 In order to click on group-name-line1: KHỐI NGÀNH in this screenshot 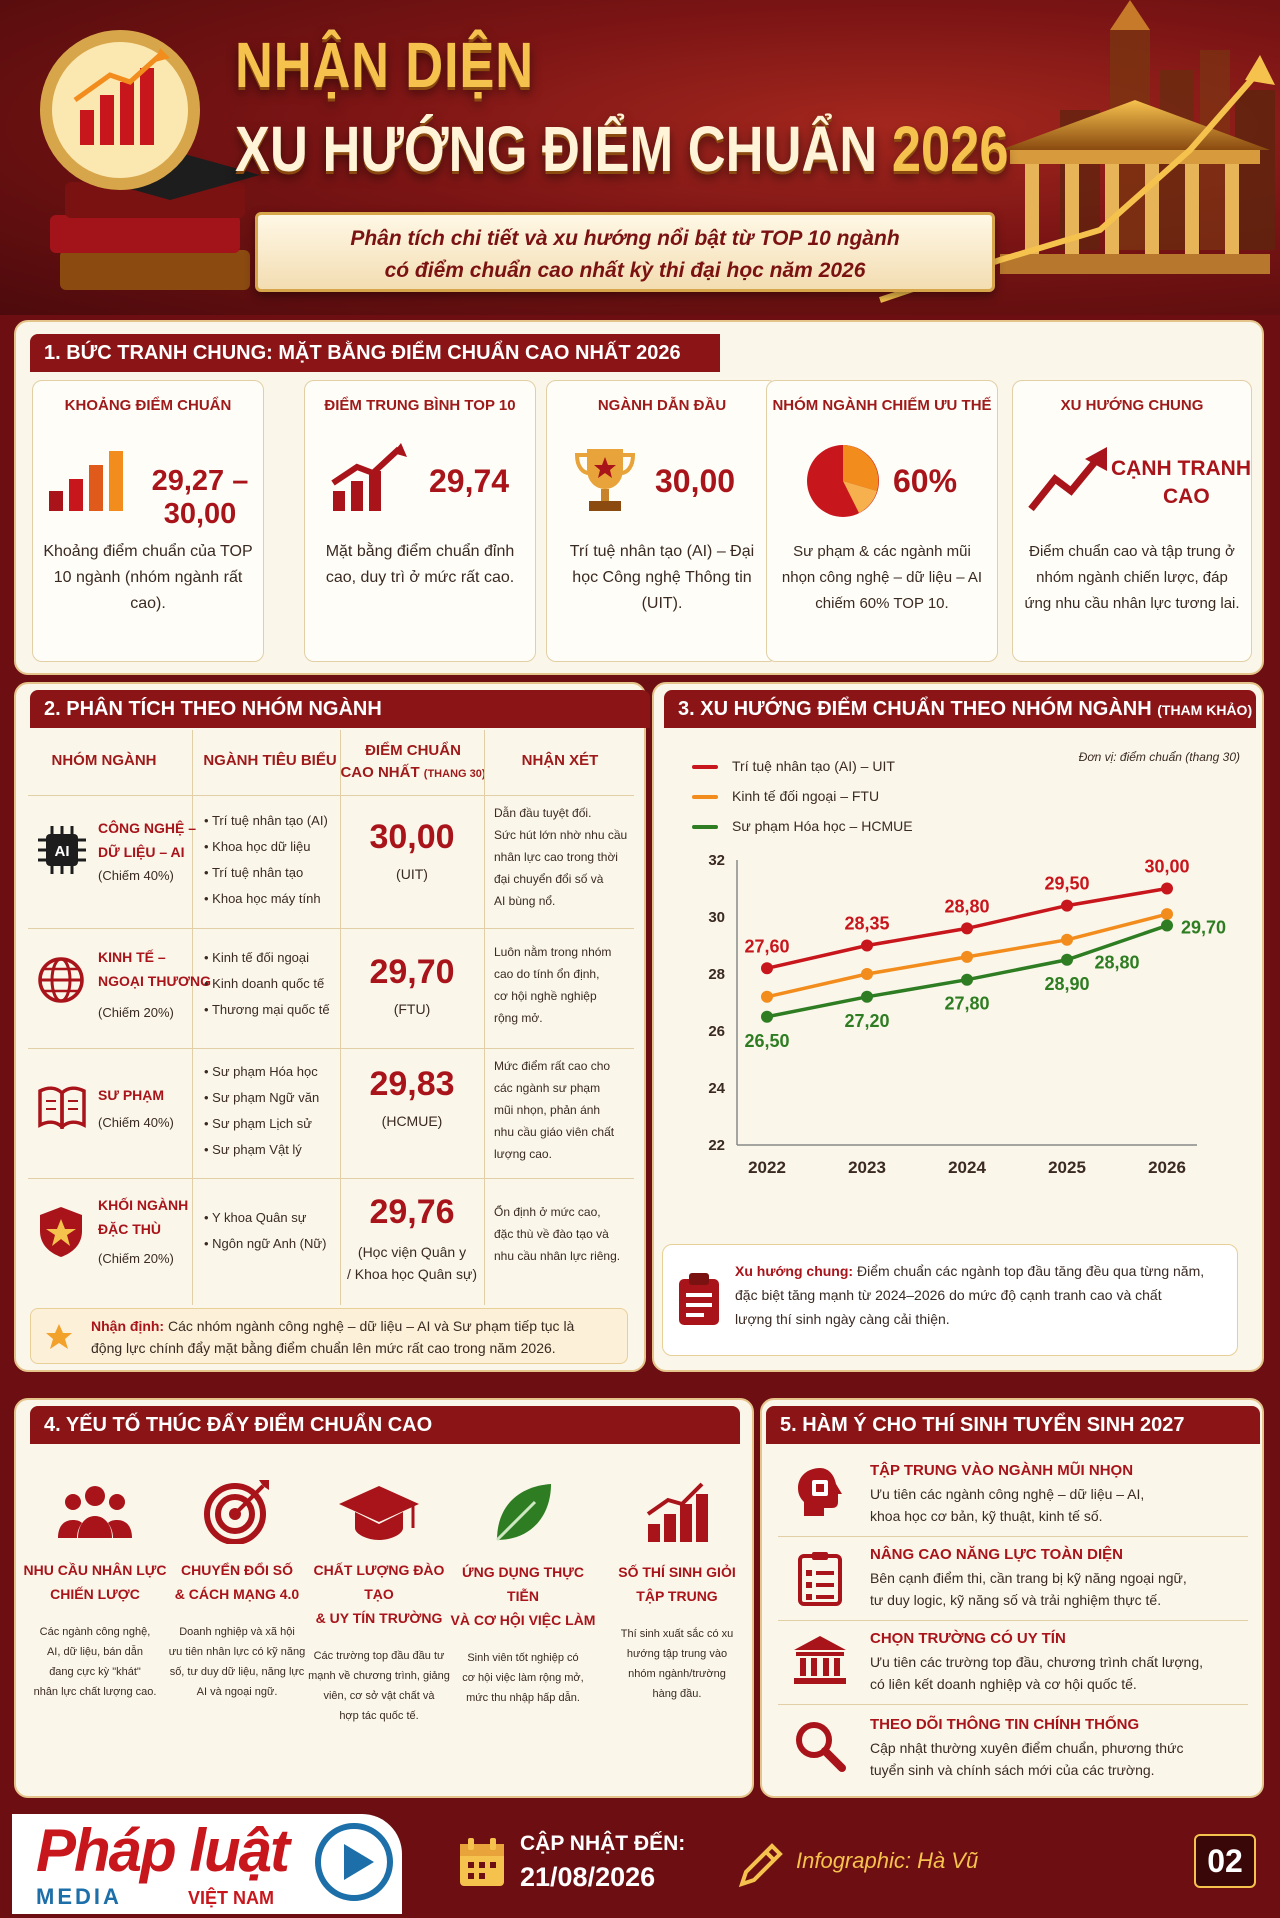, I will do `click(143, 1205)`.